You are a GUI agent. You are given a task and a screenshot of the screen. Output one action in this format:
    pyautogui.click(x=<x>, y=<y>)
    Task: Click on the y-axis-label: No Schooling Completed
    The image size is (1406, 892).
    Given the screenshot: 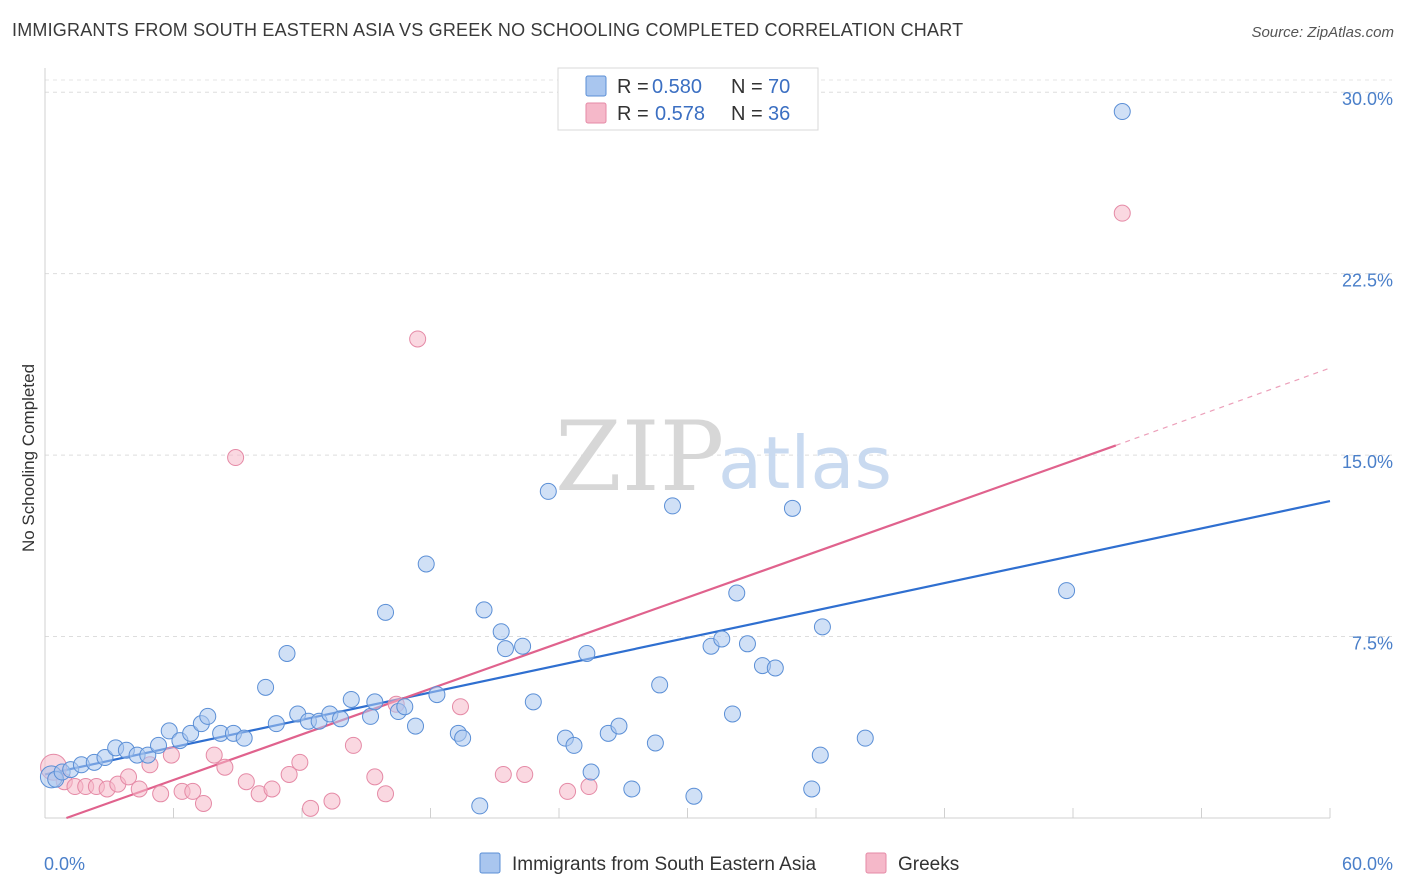 What is the action you would take?
    pyautogui.click(x=28, y=458)
    